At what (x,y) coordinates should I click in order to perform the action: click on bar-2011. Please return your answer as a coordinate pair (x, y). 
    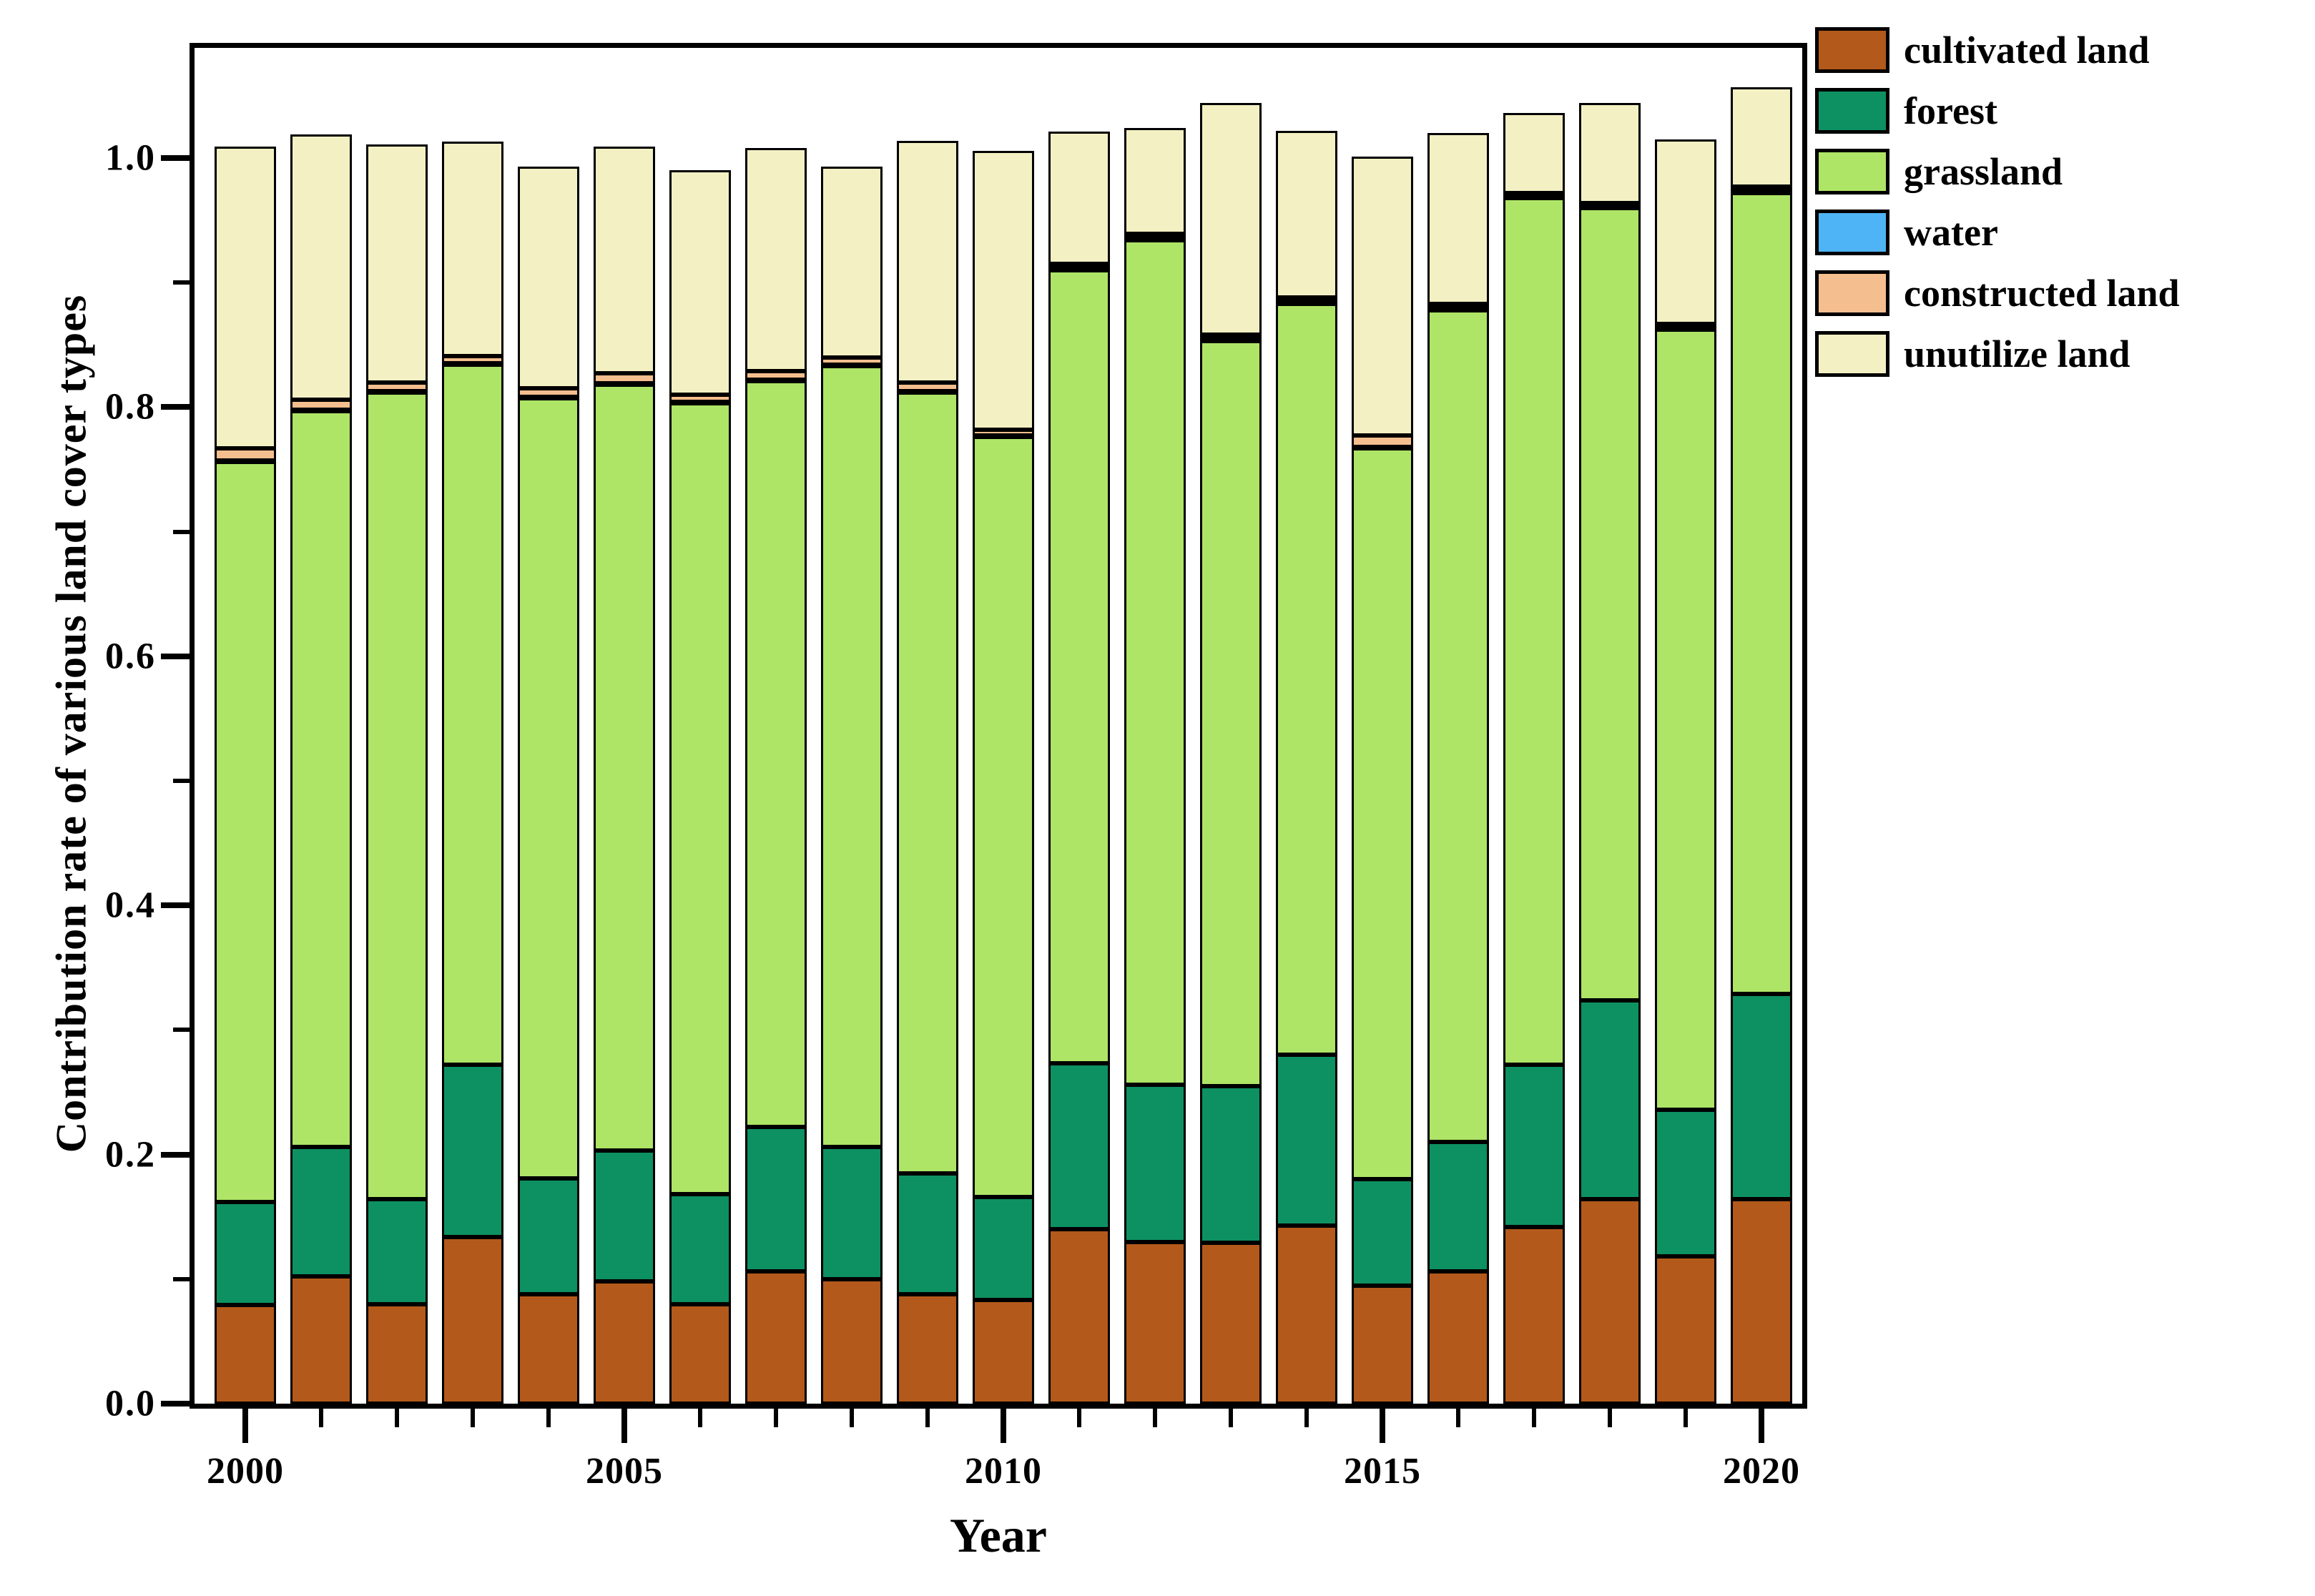
    Looking at the image, I should click on (1079, 726).